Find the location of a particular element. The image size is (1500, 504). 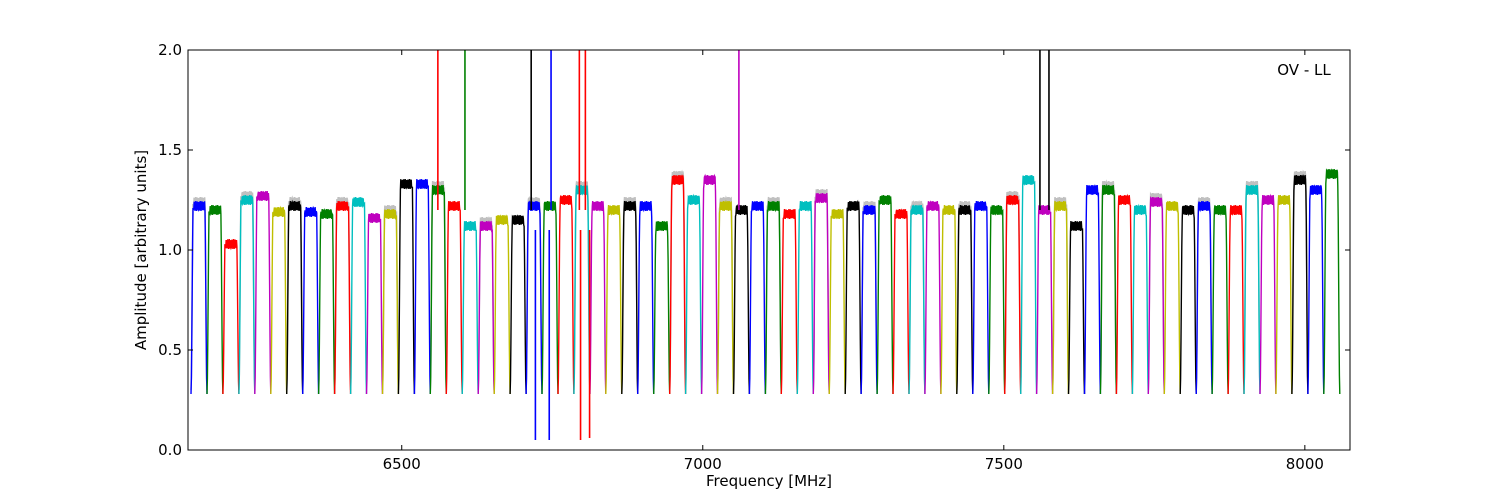

y-tick-label: 0.5 is located at coordinates (170, 350).